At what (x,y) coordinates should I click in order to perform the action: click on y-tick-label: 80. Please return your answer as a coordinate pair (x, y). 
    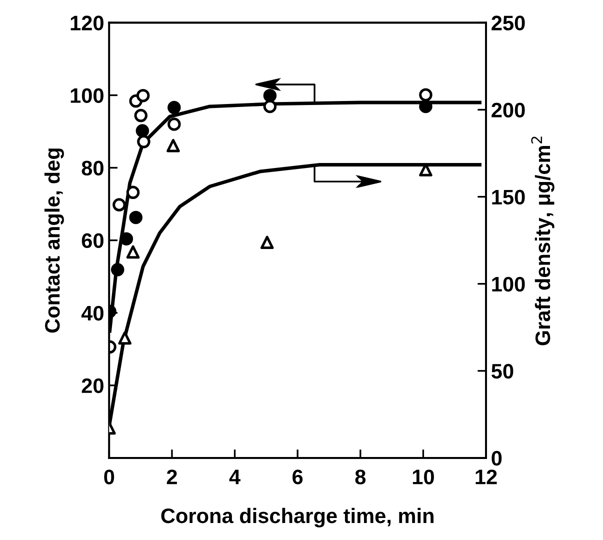
    Looking at the image, I should click on (93, 168).